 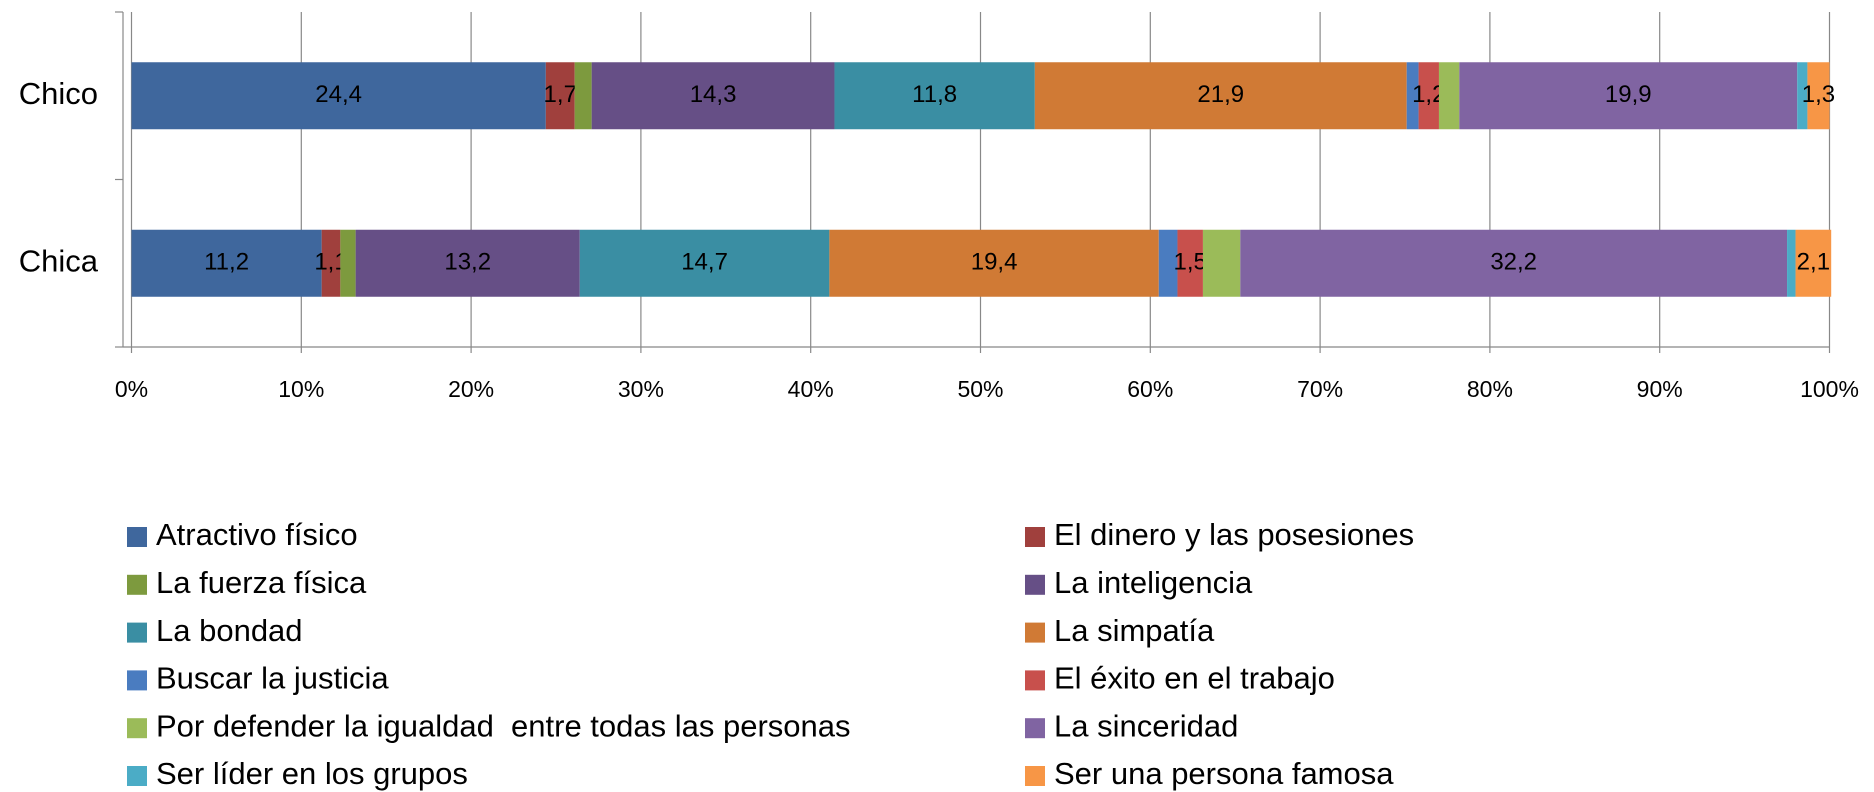 I want to click on legend-label: Atractivo físico, so click(x=257, y=534).